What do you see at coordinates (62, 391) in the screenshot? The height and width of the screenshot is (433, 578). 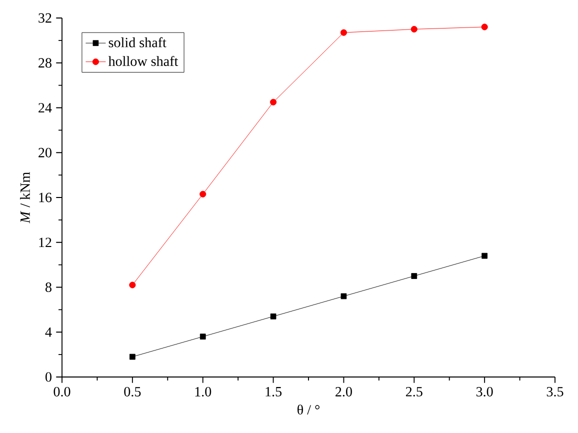 I see `x-tick-label: 0.0` at bounding box center [62, 391].